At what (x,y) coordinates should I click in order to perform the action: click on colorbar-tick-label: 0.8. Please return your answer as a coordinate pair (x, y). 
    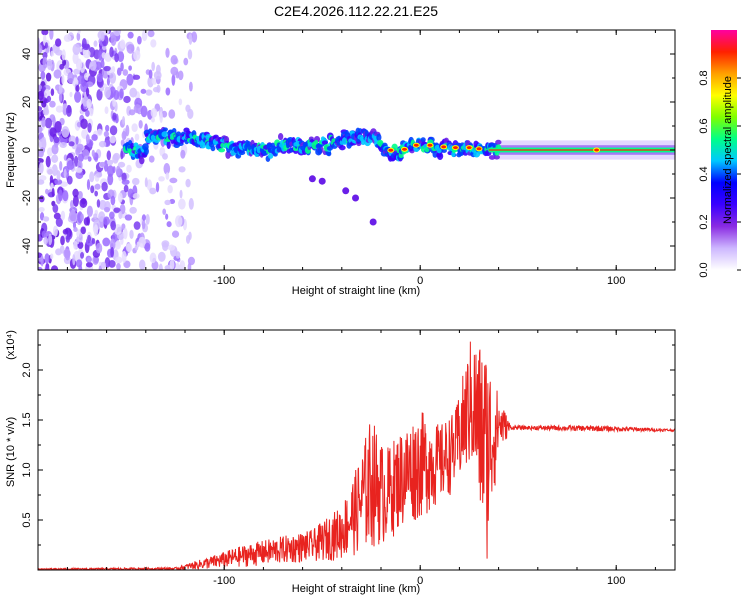
    Looking at the image, I should click on (704, 77).